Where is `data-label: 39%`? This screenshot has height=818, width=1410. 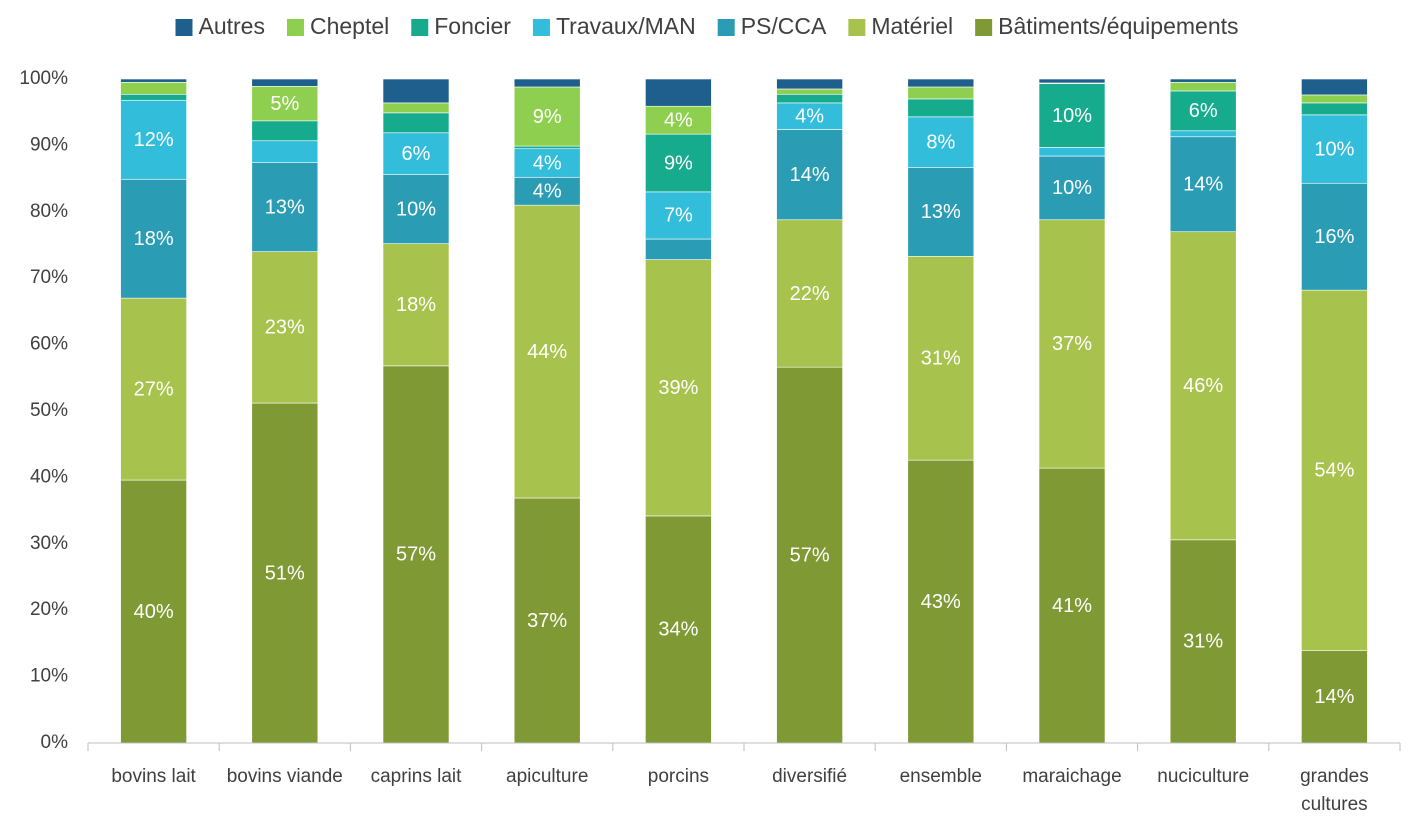
data-label: 39% is located at coordinates (678, 388).